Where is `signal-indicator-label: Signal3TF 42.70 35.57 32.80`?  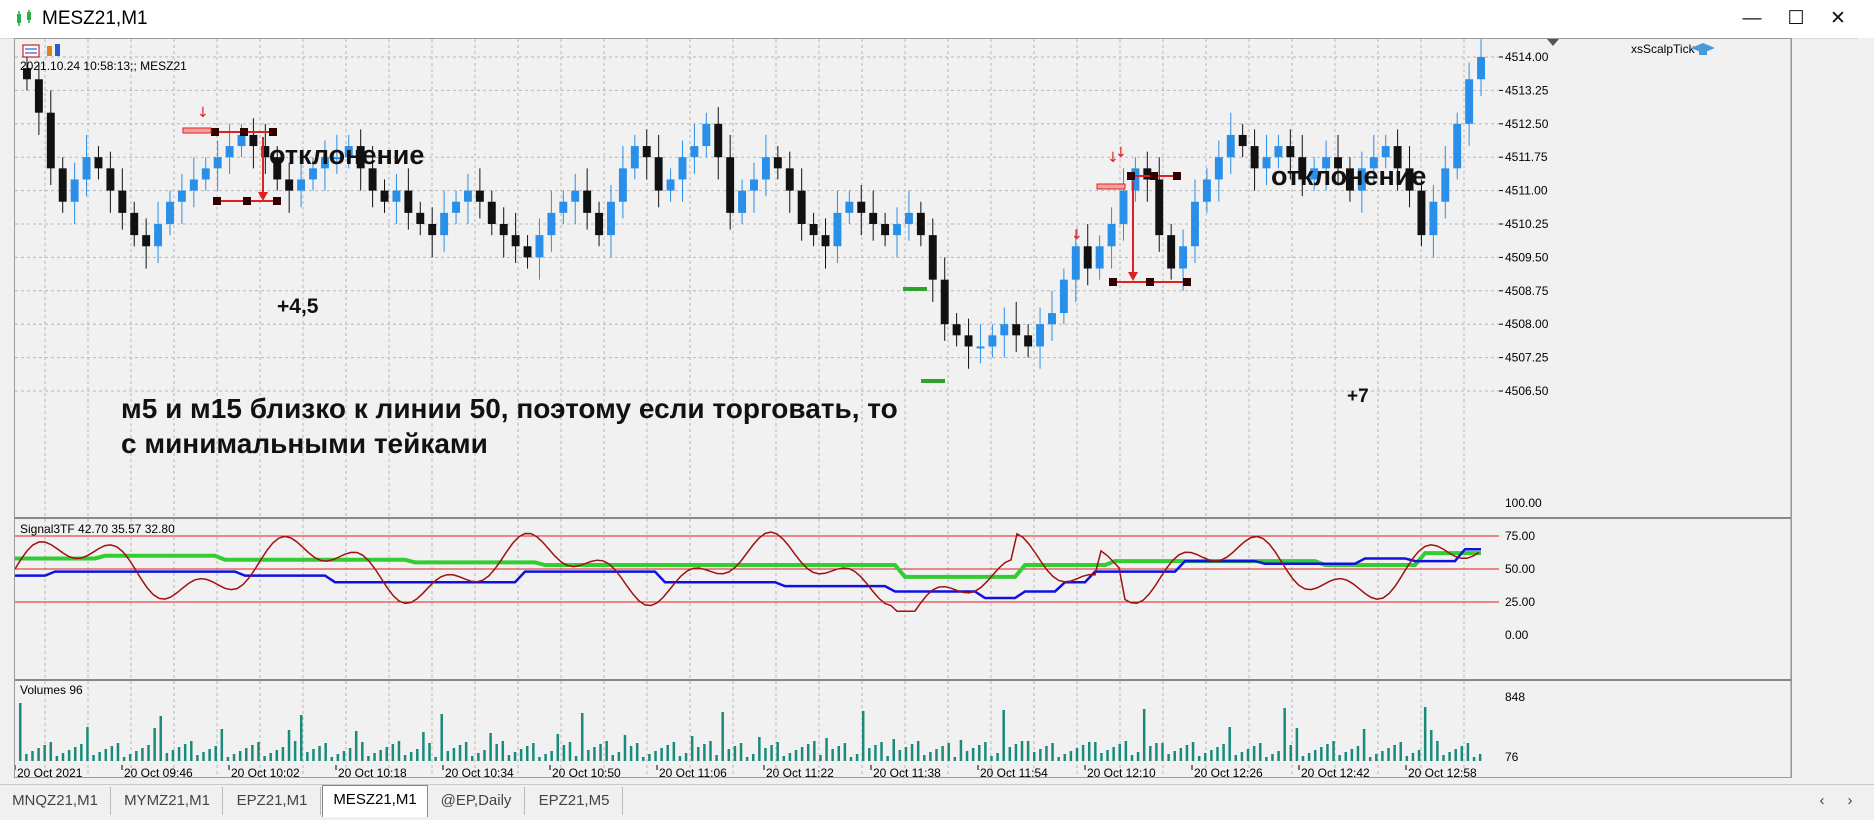 signal-indicator-label: Signal3TF 42.70 35.57 32.80 is located at coordinates (97, 529).